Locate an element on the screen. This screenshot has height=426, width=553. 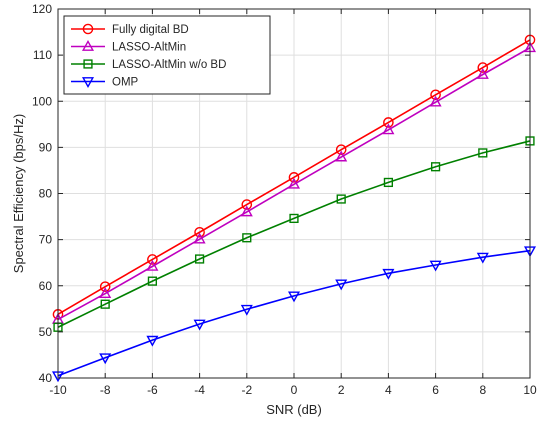
x-tick-label: 6 is located at coordinates (435, 390).